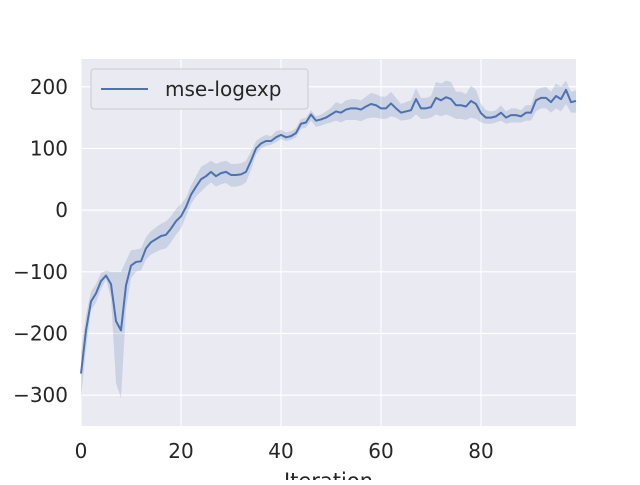 The image size is (640, 485). I want to click on legend-box, so click(199, 89).